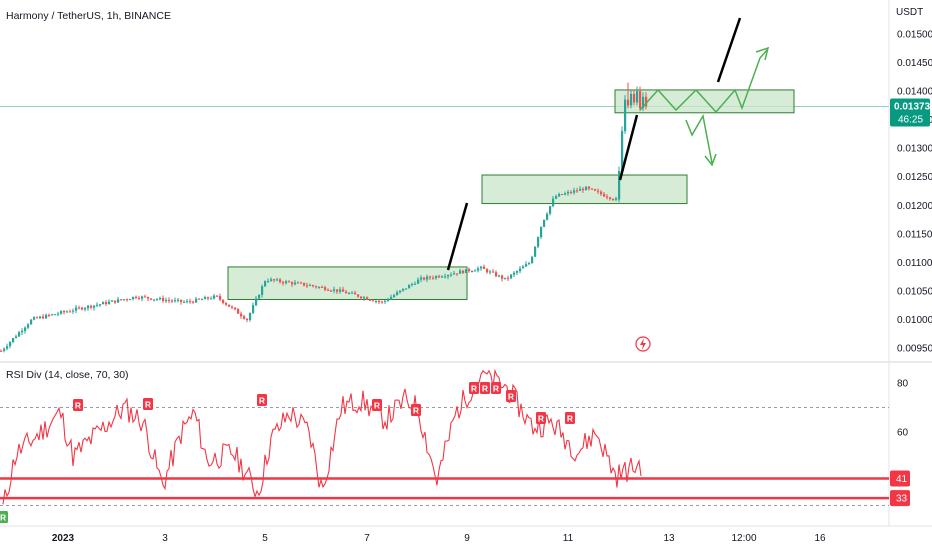  Describe the element at coordinates (699, 138) in the screenshot. I see `bearish-projection-path` at that location.